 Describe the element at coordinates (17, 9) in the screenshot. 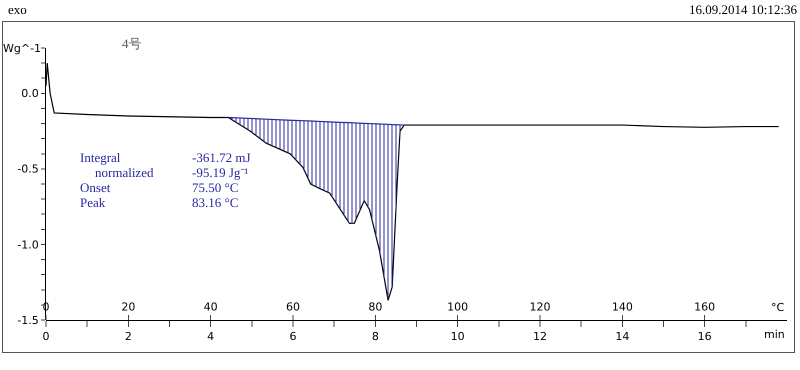

I see `text: exo` at that location.